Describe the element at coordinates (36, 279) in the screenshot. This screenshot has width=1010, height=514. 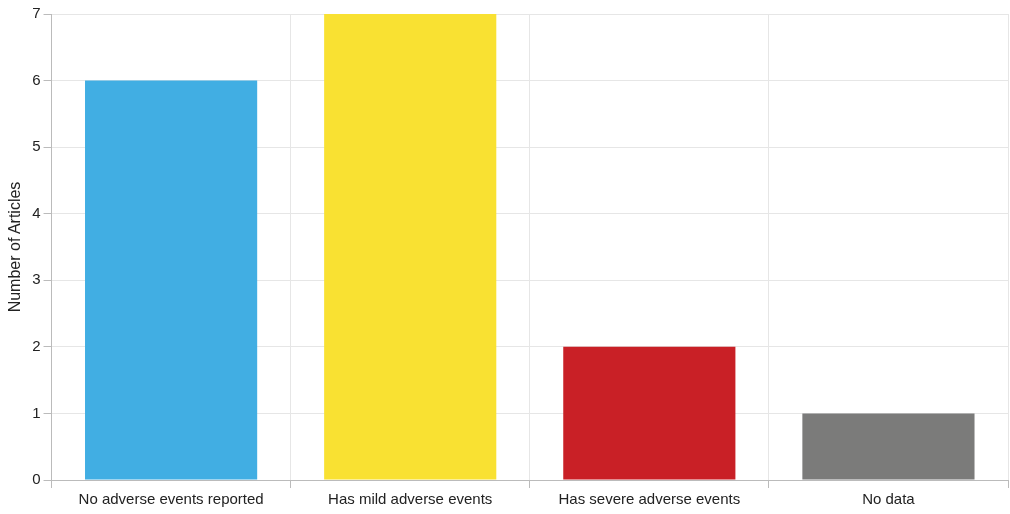
I see `y-tick-label: 3` at that location.